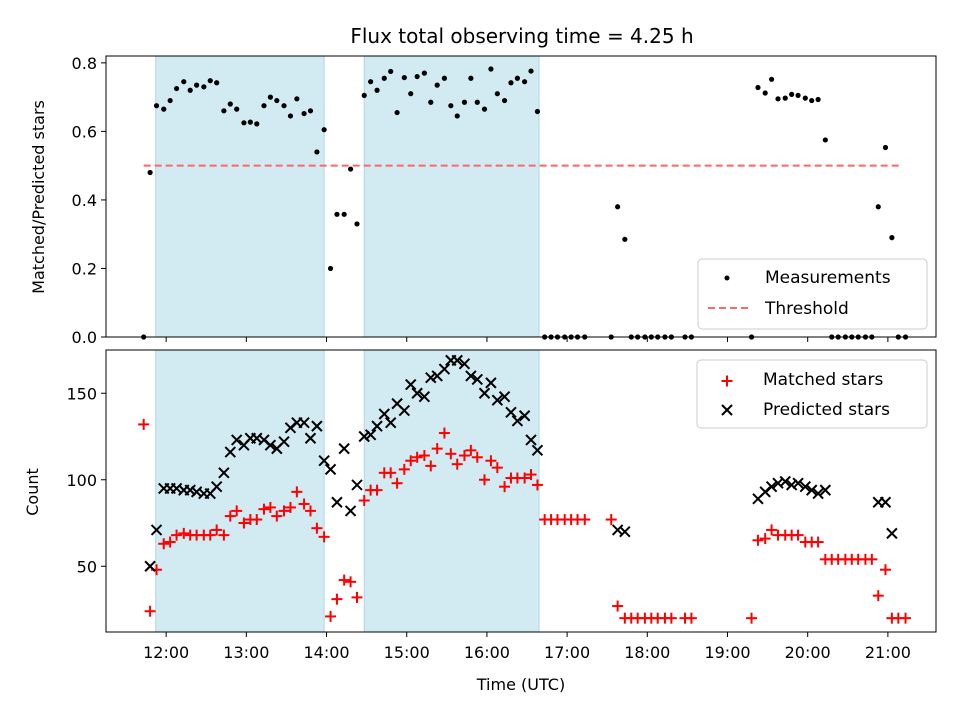  What do you see at coordinates (84, 200) in the screenshot?
I see `y-tick-label: 0.4` at bounding box center [84, 200].